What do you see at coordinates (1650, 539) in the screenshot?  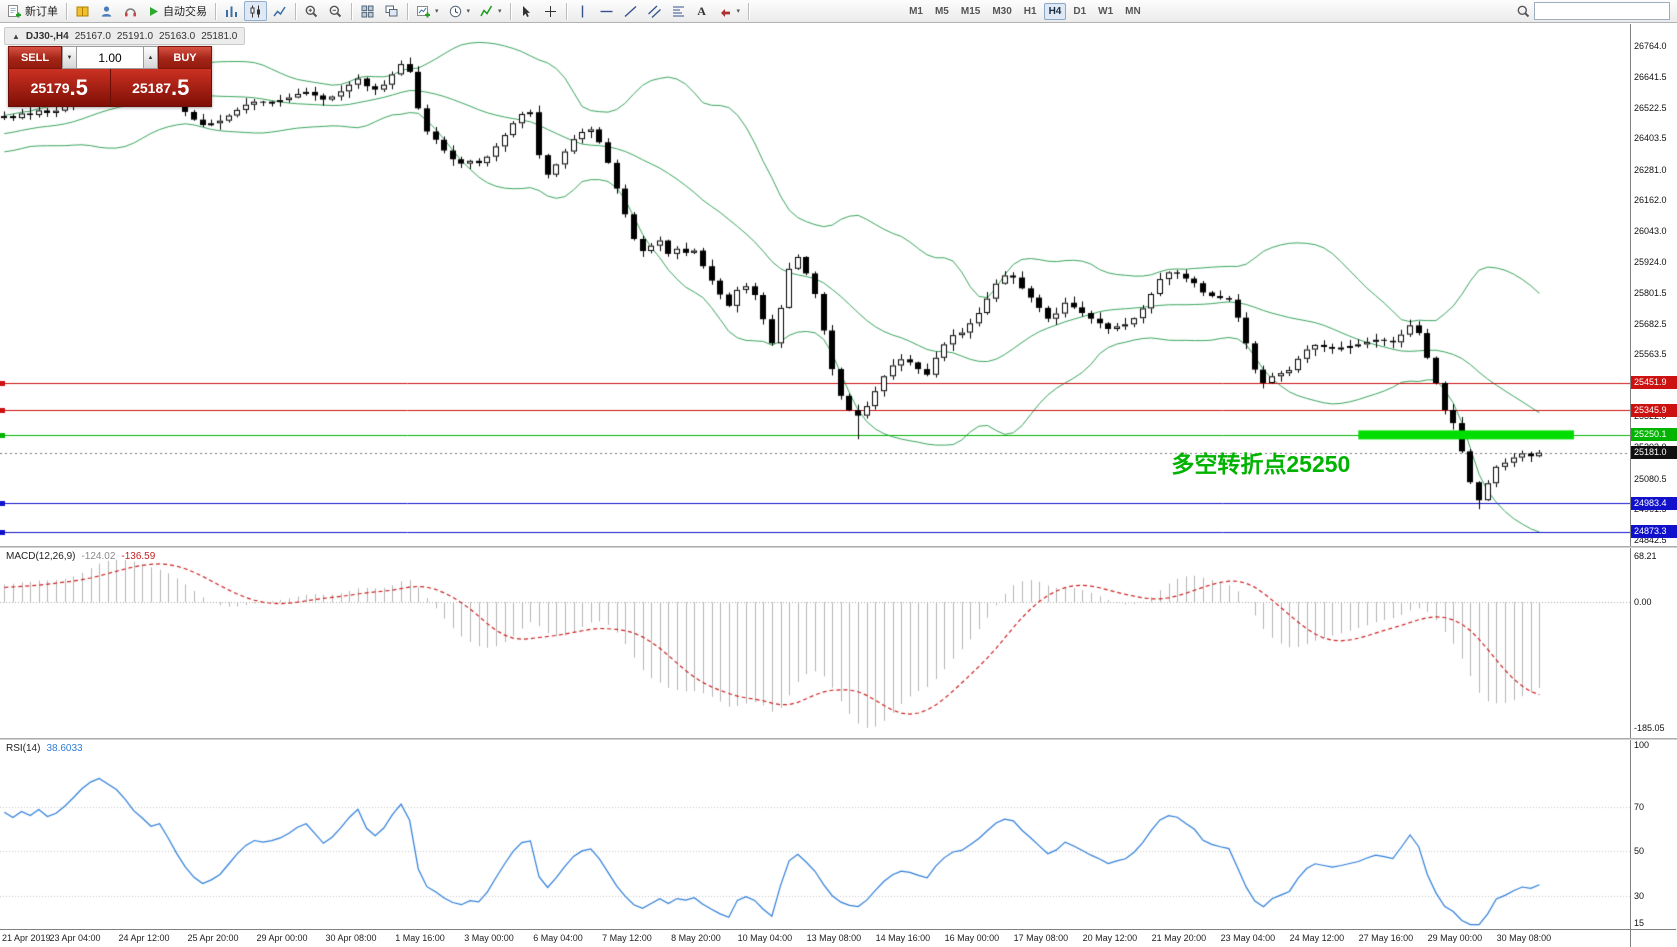 I see `price-tick: 24842.5` at bounding box center [1650, 539].